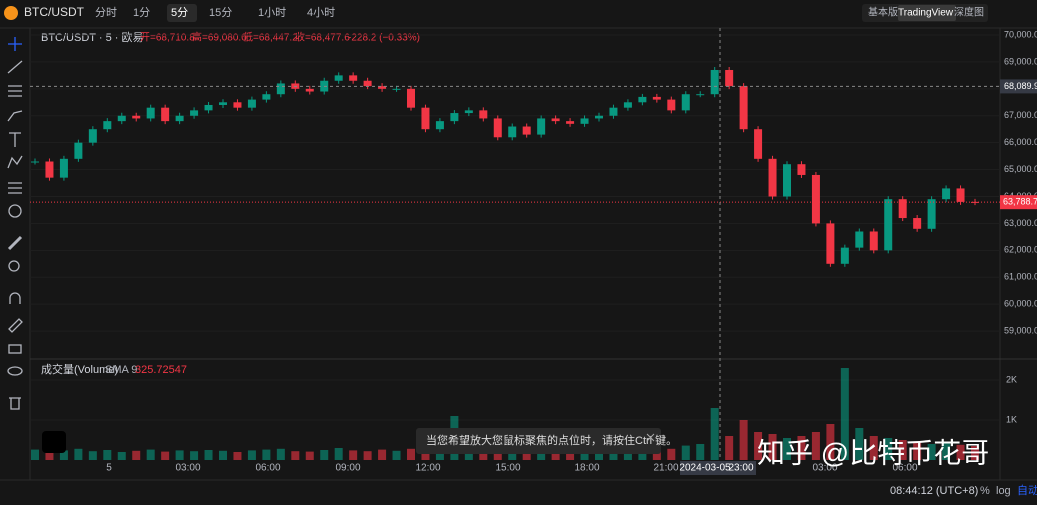  What do you see at coordinates (1020, 330) in the screenshot?
I see `price-tick-label: 59,000.0` at bounding box center [1020, 330].